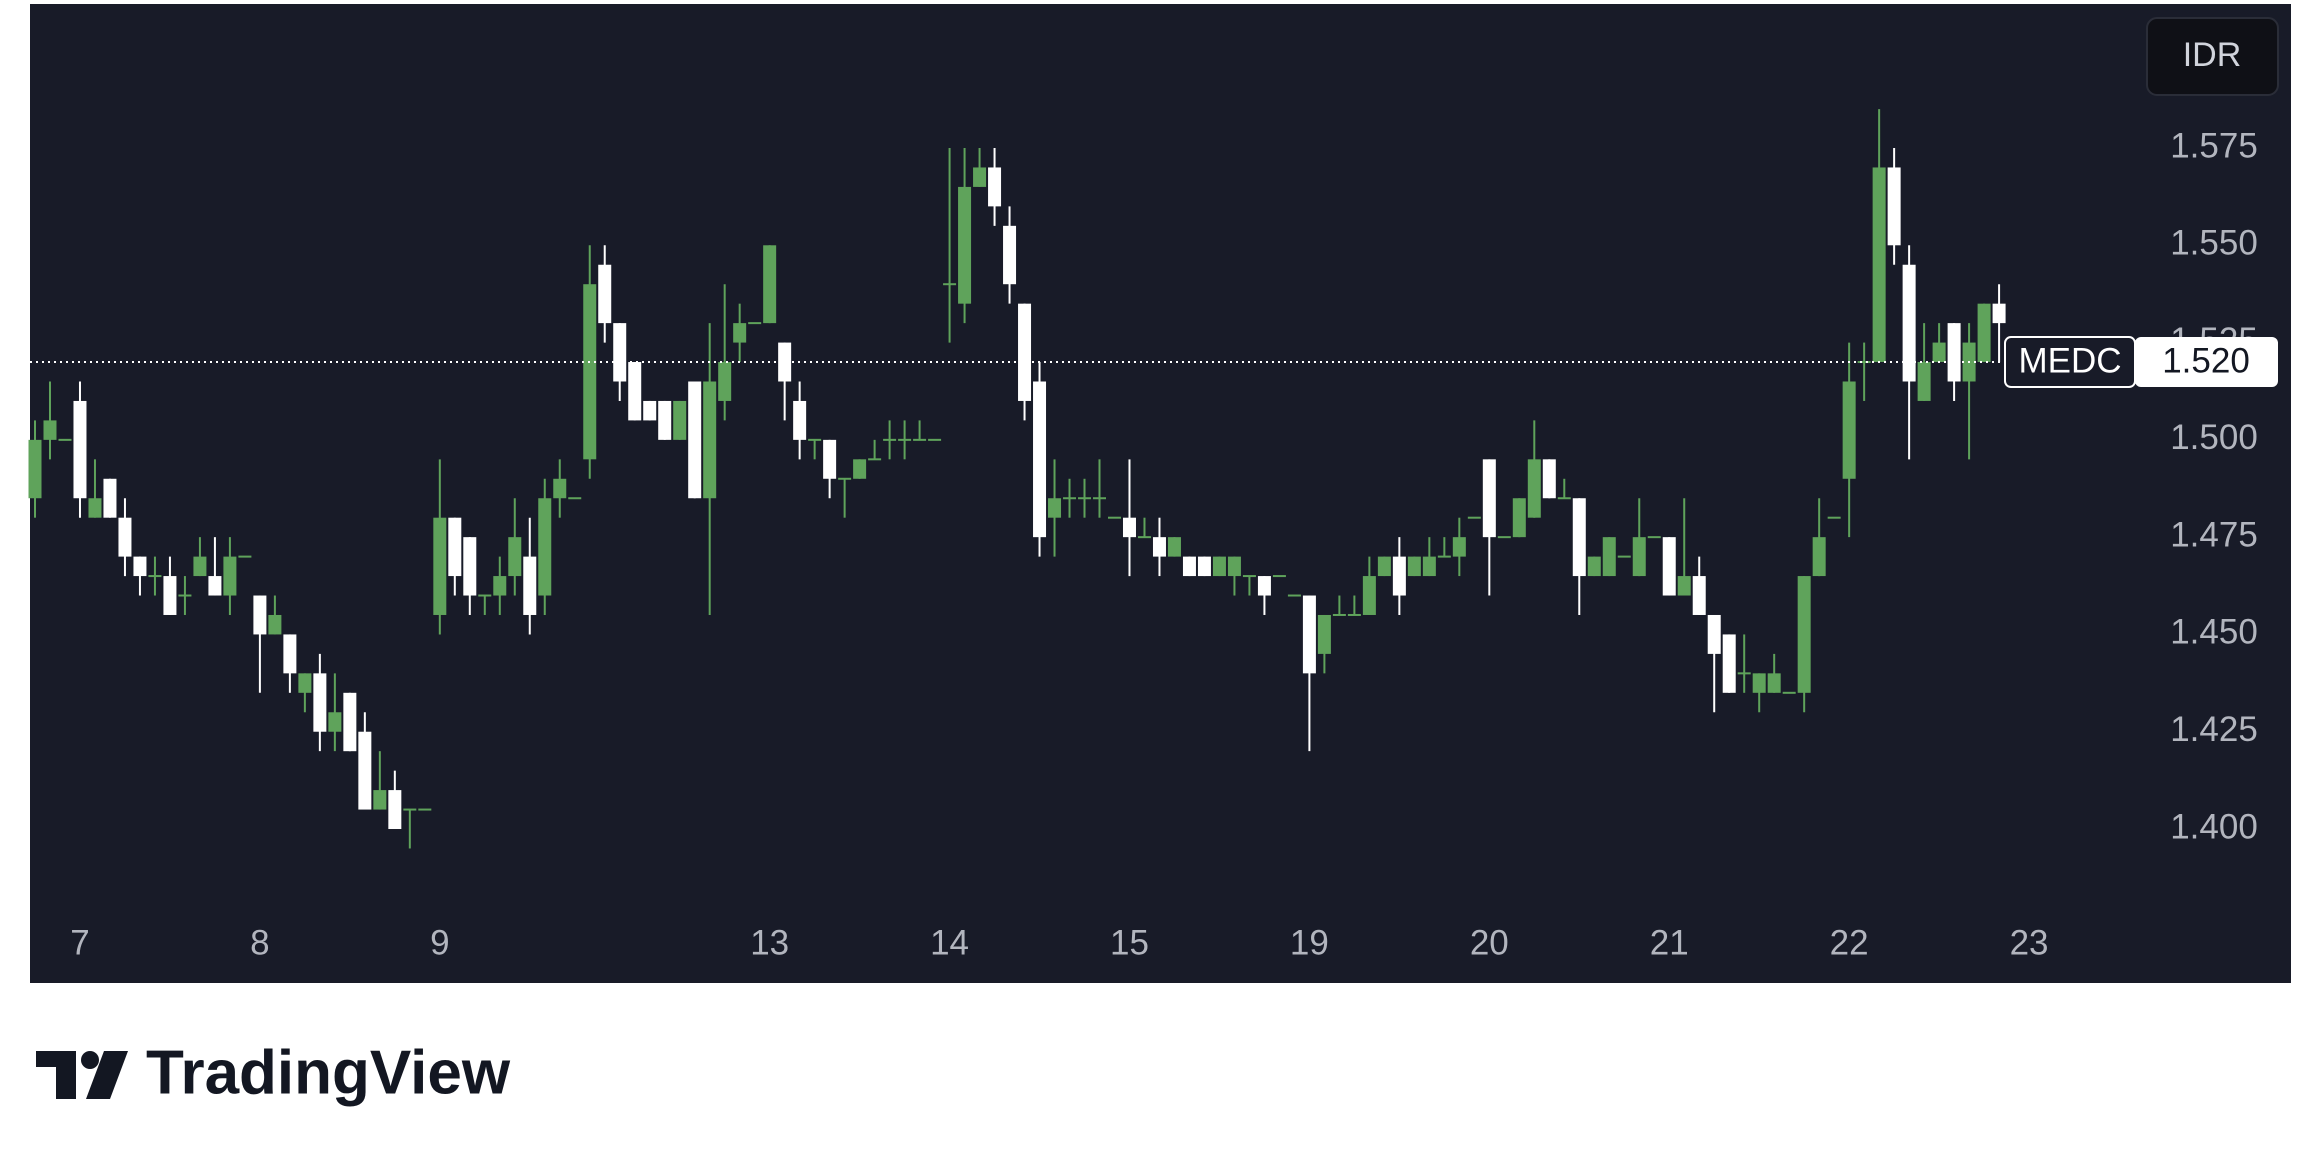 The image size is (2310, 1159). Describe the element at coordinates (2069, 360) in the screenshot. I see `symbol-label: MEDC` at that location.